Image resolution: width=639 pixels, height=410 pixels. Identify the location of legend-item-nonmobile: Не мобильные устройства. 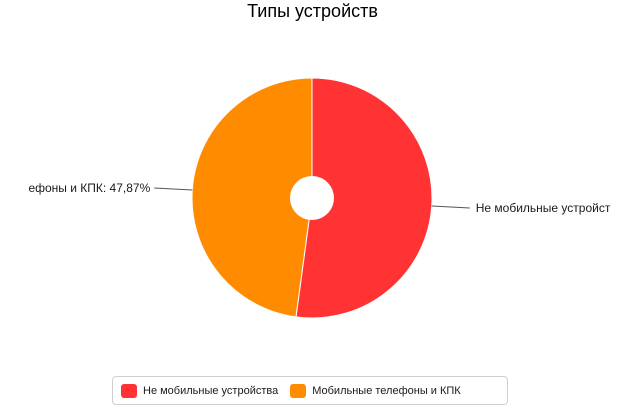
(200, 390).